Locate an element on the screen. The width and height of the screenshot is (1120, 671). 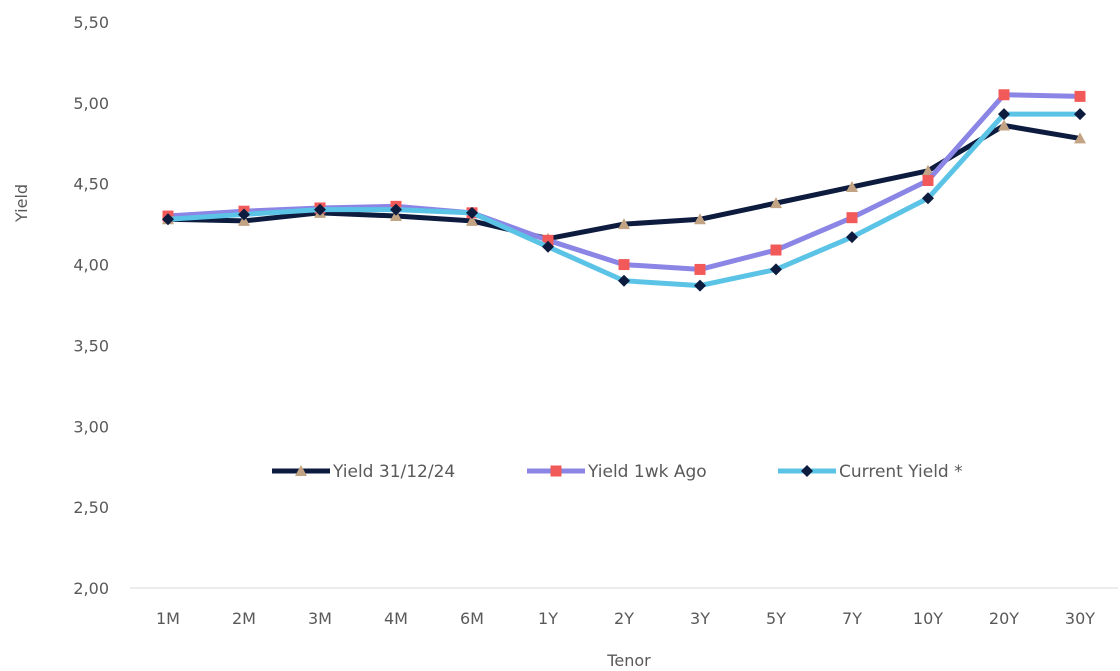
x-tick-label: 3M is located at coordinates (320, 618).